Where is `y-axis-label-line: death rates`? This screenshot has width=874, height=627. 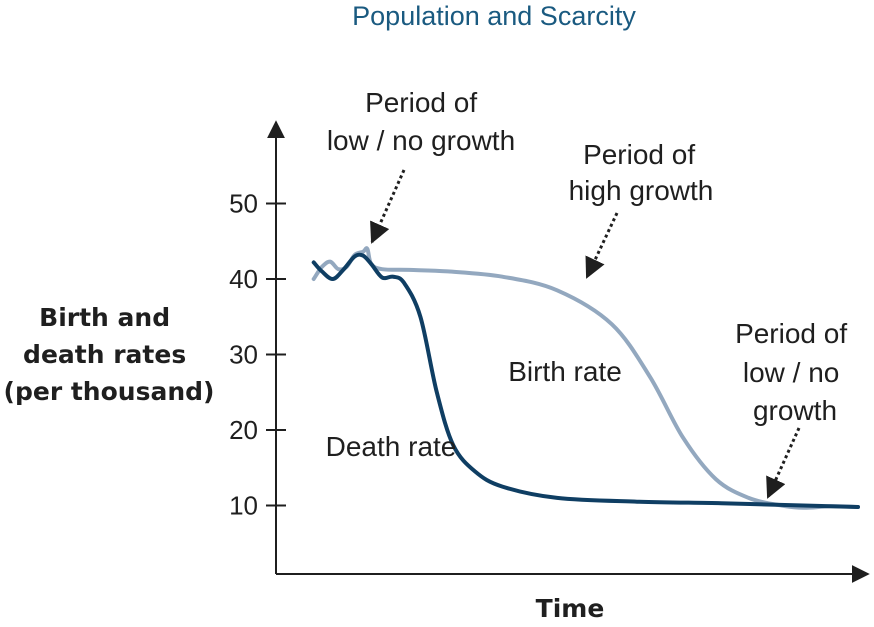
y-axis-label-line: death rates is located at coordinates (104, 354).